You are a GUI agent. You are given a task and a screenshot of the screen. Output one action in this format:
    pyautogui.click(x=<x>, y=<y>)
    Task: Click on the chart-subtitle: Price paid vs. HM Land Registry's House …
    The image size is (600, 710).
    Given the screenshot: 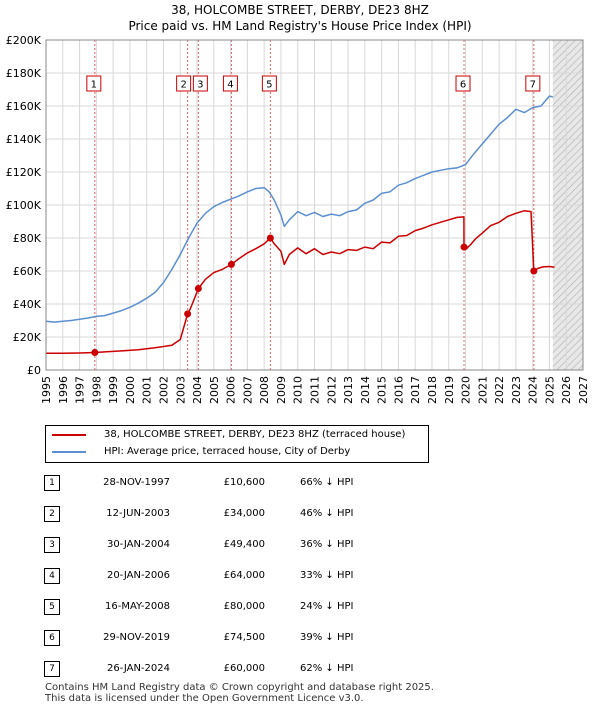 What is the action you would take?
    pyautogui.click(x=300, y=26)
    